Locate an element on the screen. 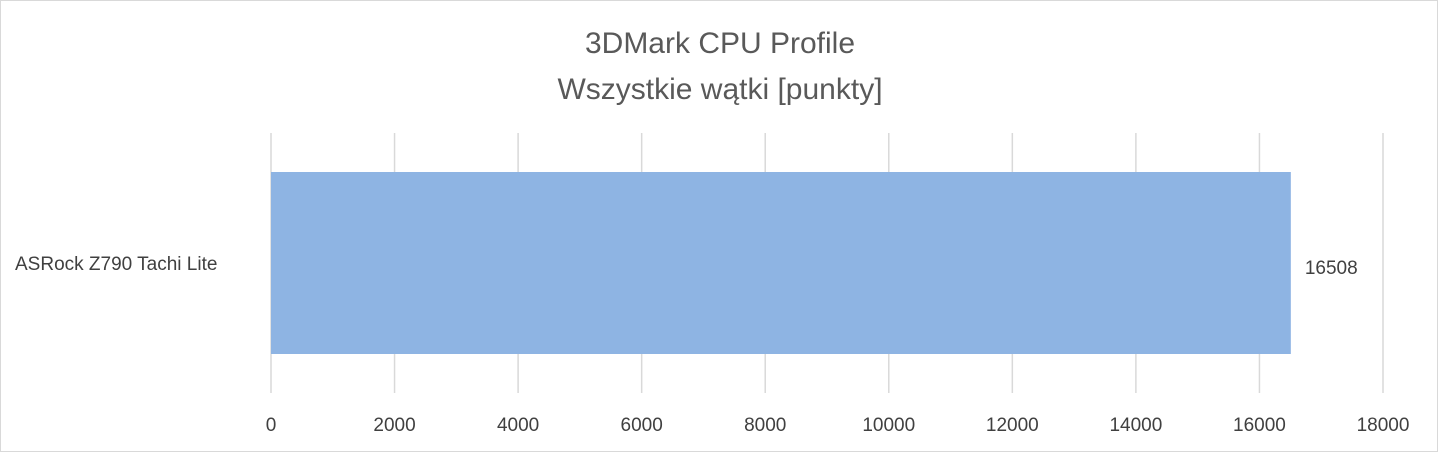 The image size is (1438, 453). x-tick-label: 18000 is located at coordinates (1383, 425).